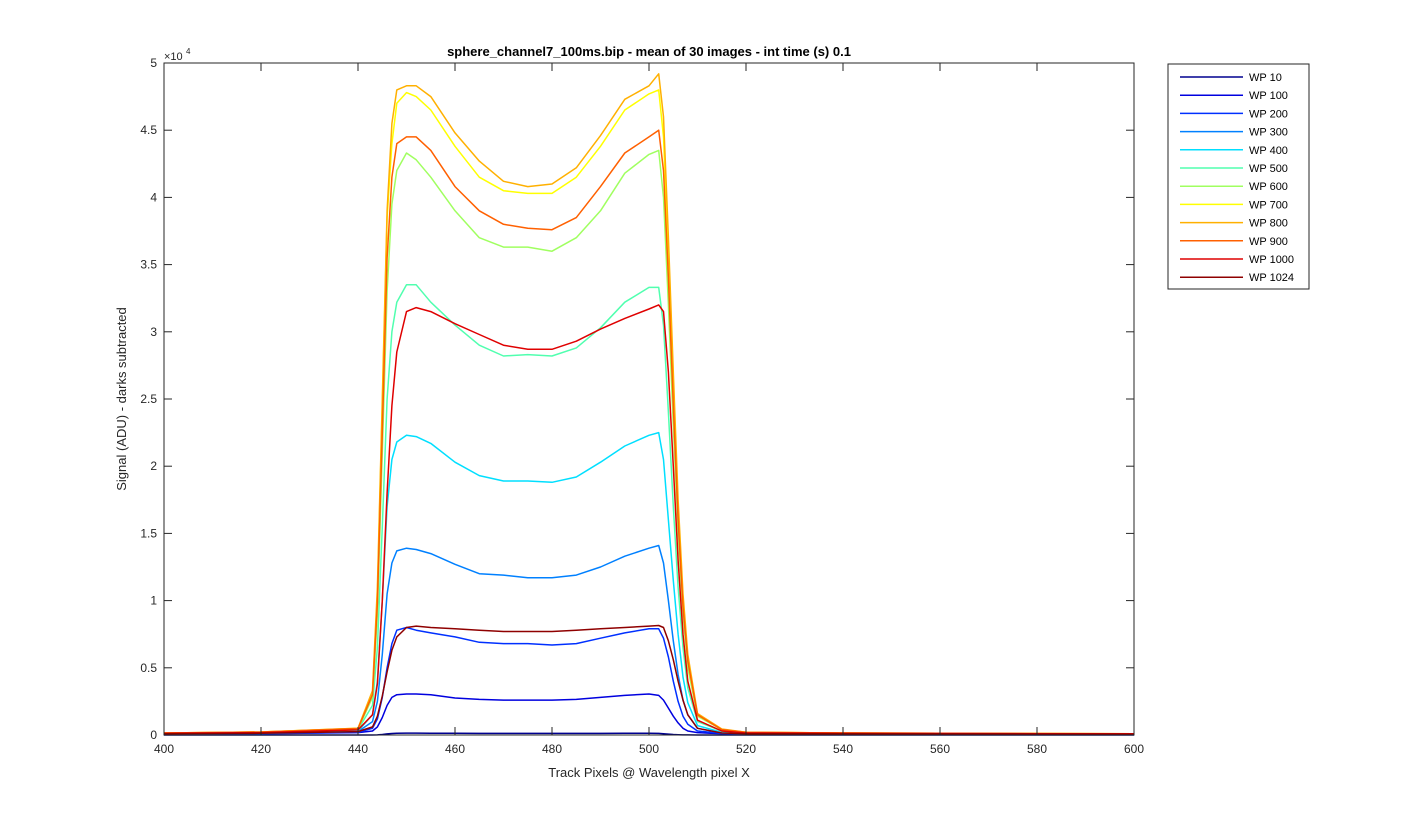 The image size is (1425, 825). I want to click on y-tick-label: 4.5, so click(148, 130).